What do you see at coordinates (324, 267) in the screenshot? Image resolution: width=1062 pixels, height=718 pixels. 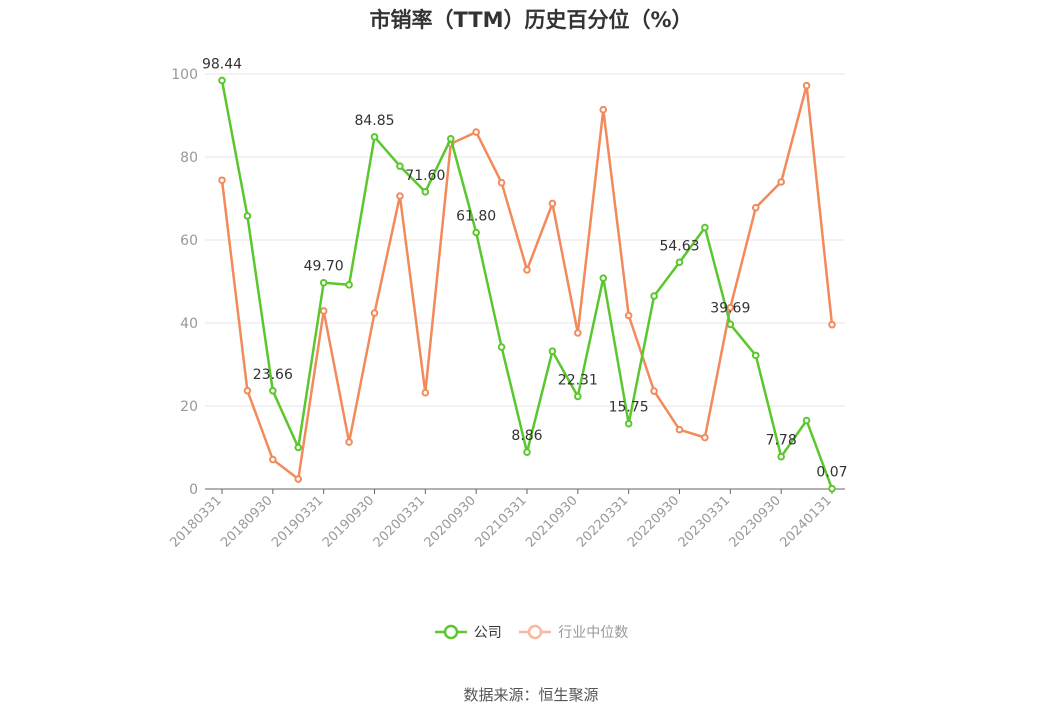 I see `data-label: 49.70` at bounding box center [324, 267].